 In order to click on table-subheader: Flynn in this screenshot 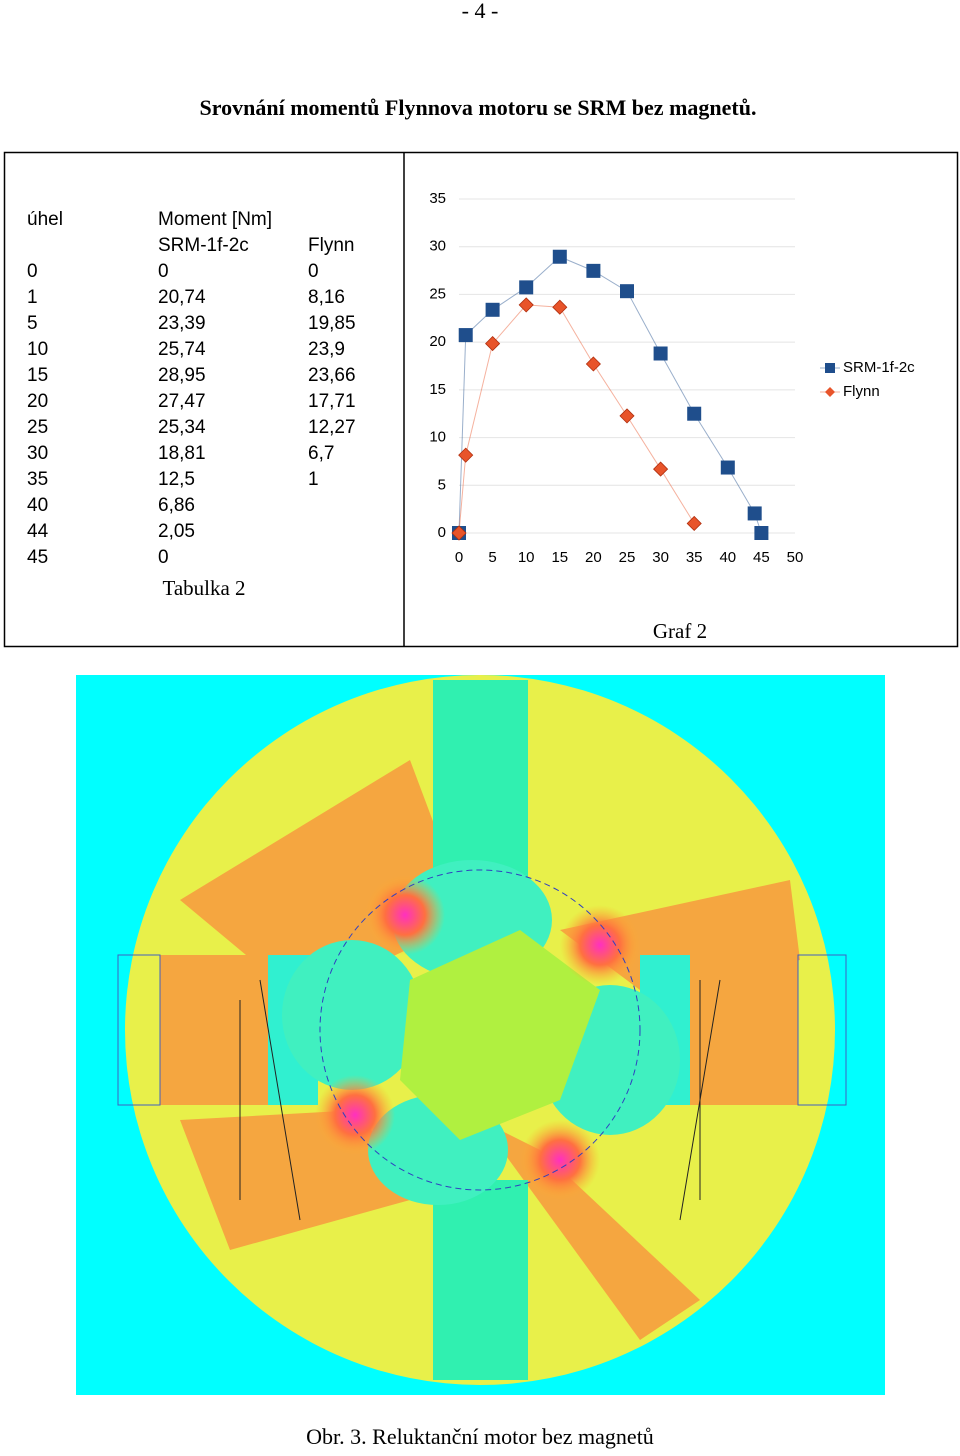, I will do `click(331, 245)`.